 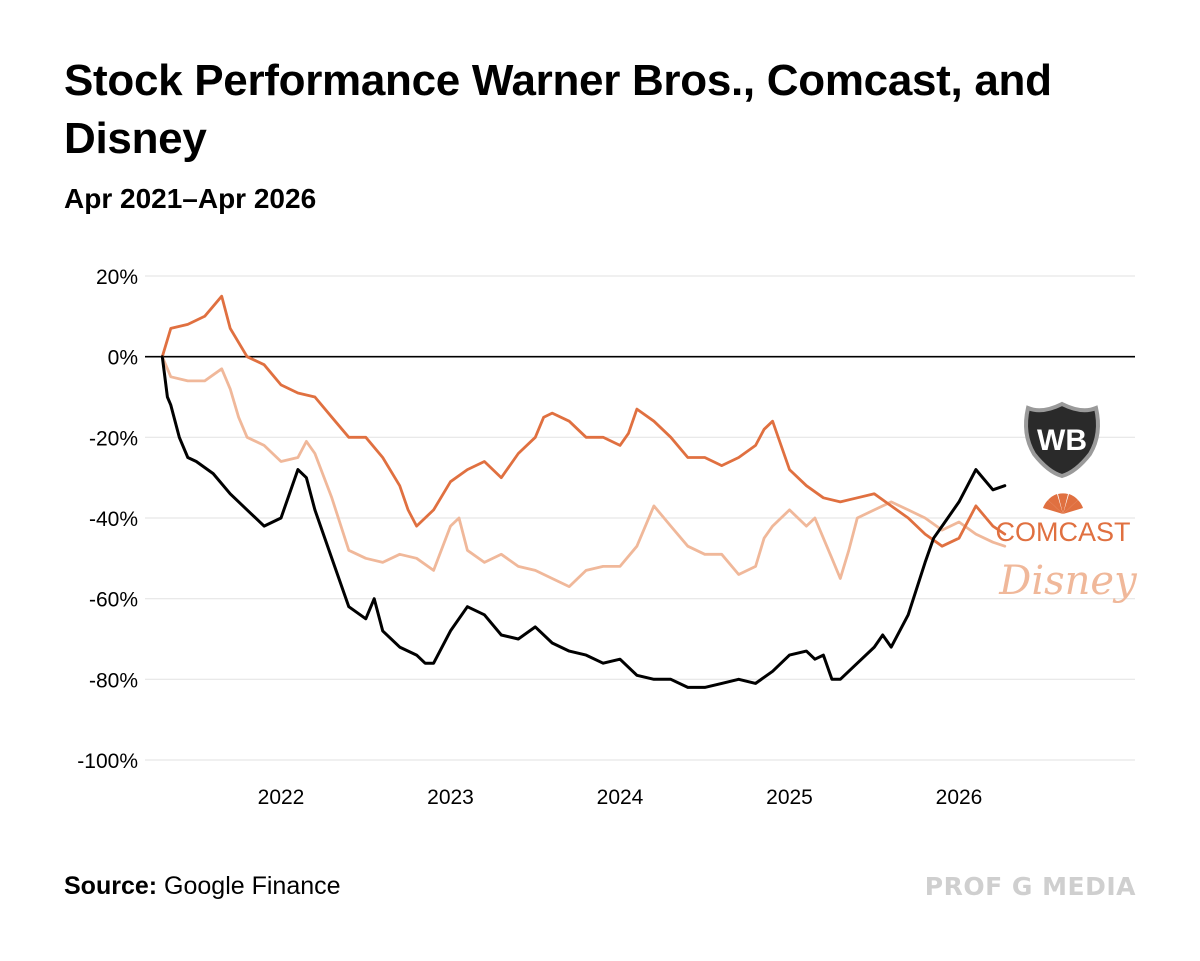 What do you see at coordinates (1068, 581) in the screenshot?
I see `disney-logo-text: Disney` at bounding box center [1068, 581].